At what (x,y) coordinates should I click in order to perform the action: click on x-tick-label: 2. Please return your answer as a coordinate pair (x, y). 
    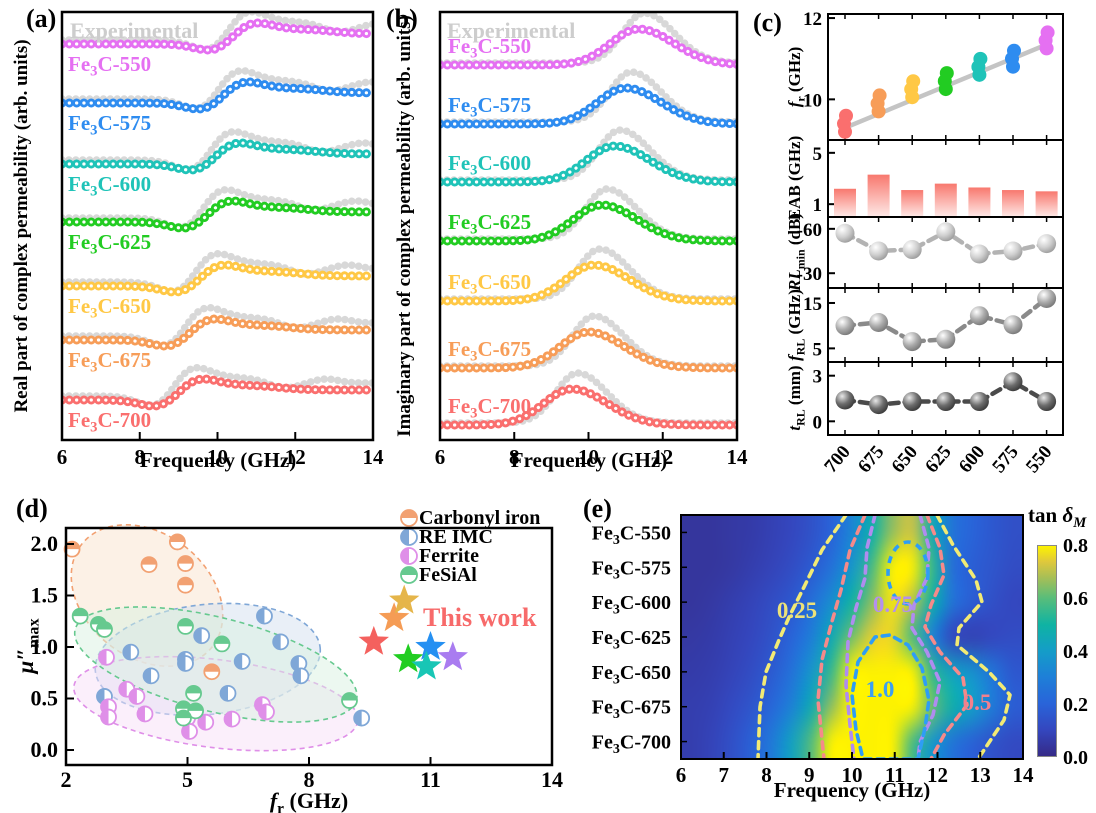
    Looking at the image, I should click on (66, 779).